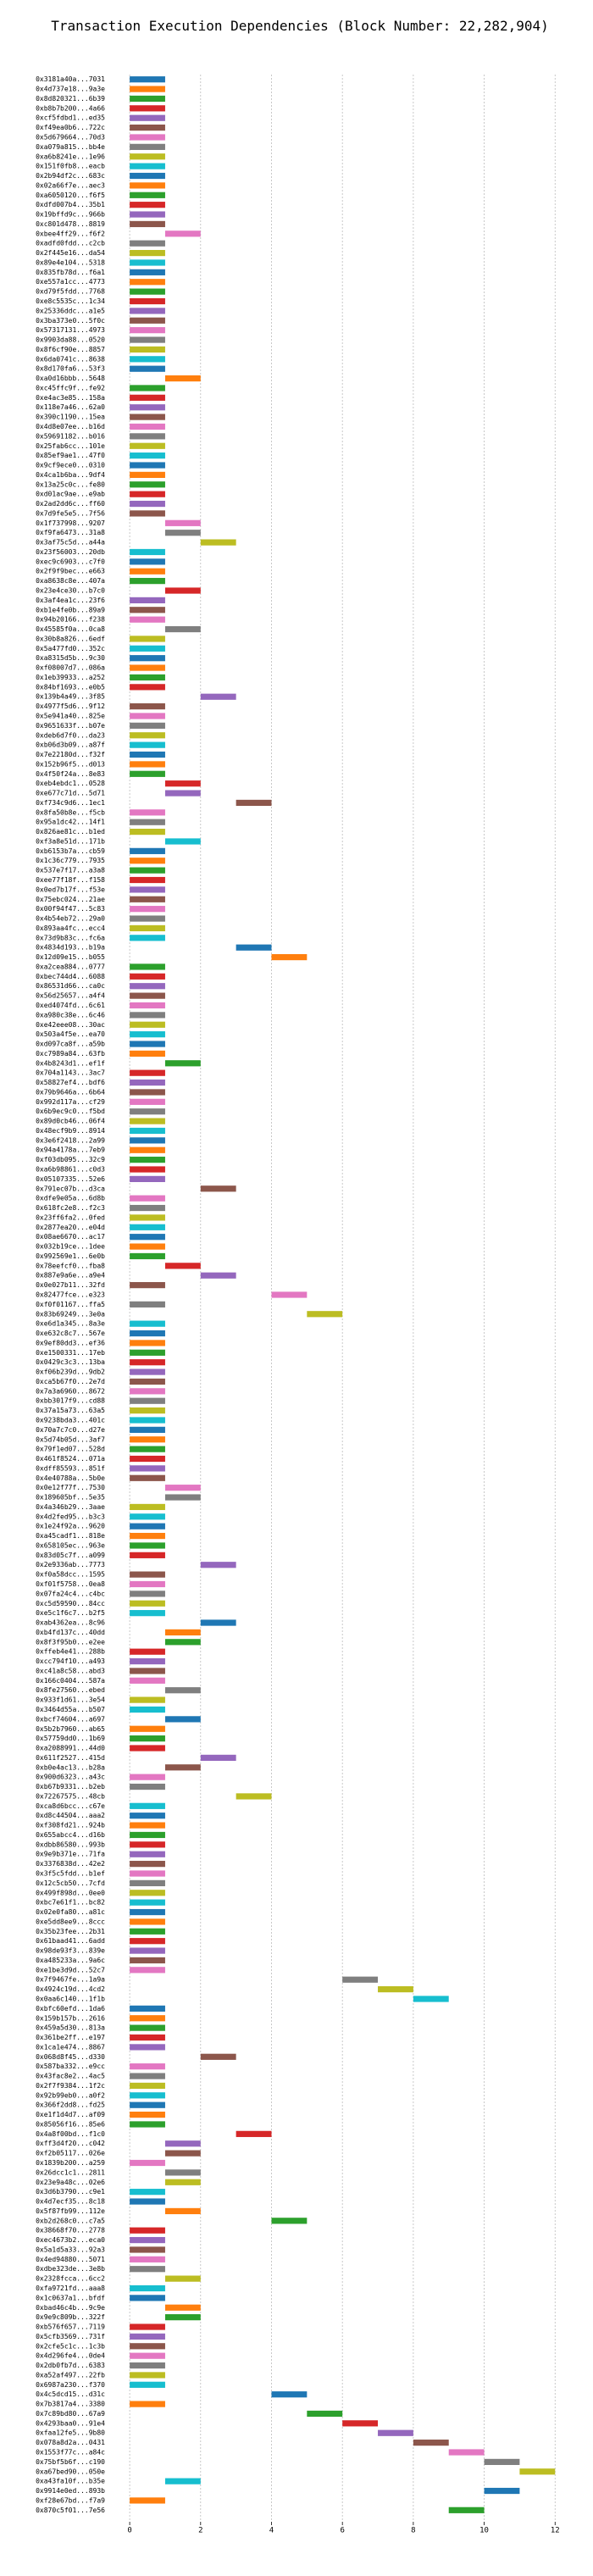  Describe the element at coordinates (70, 1767) in the screenshot. I see `y-tick-label: 0xb0e4ac13...b28a` at that location.